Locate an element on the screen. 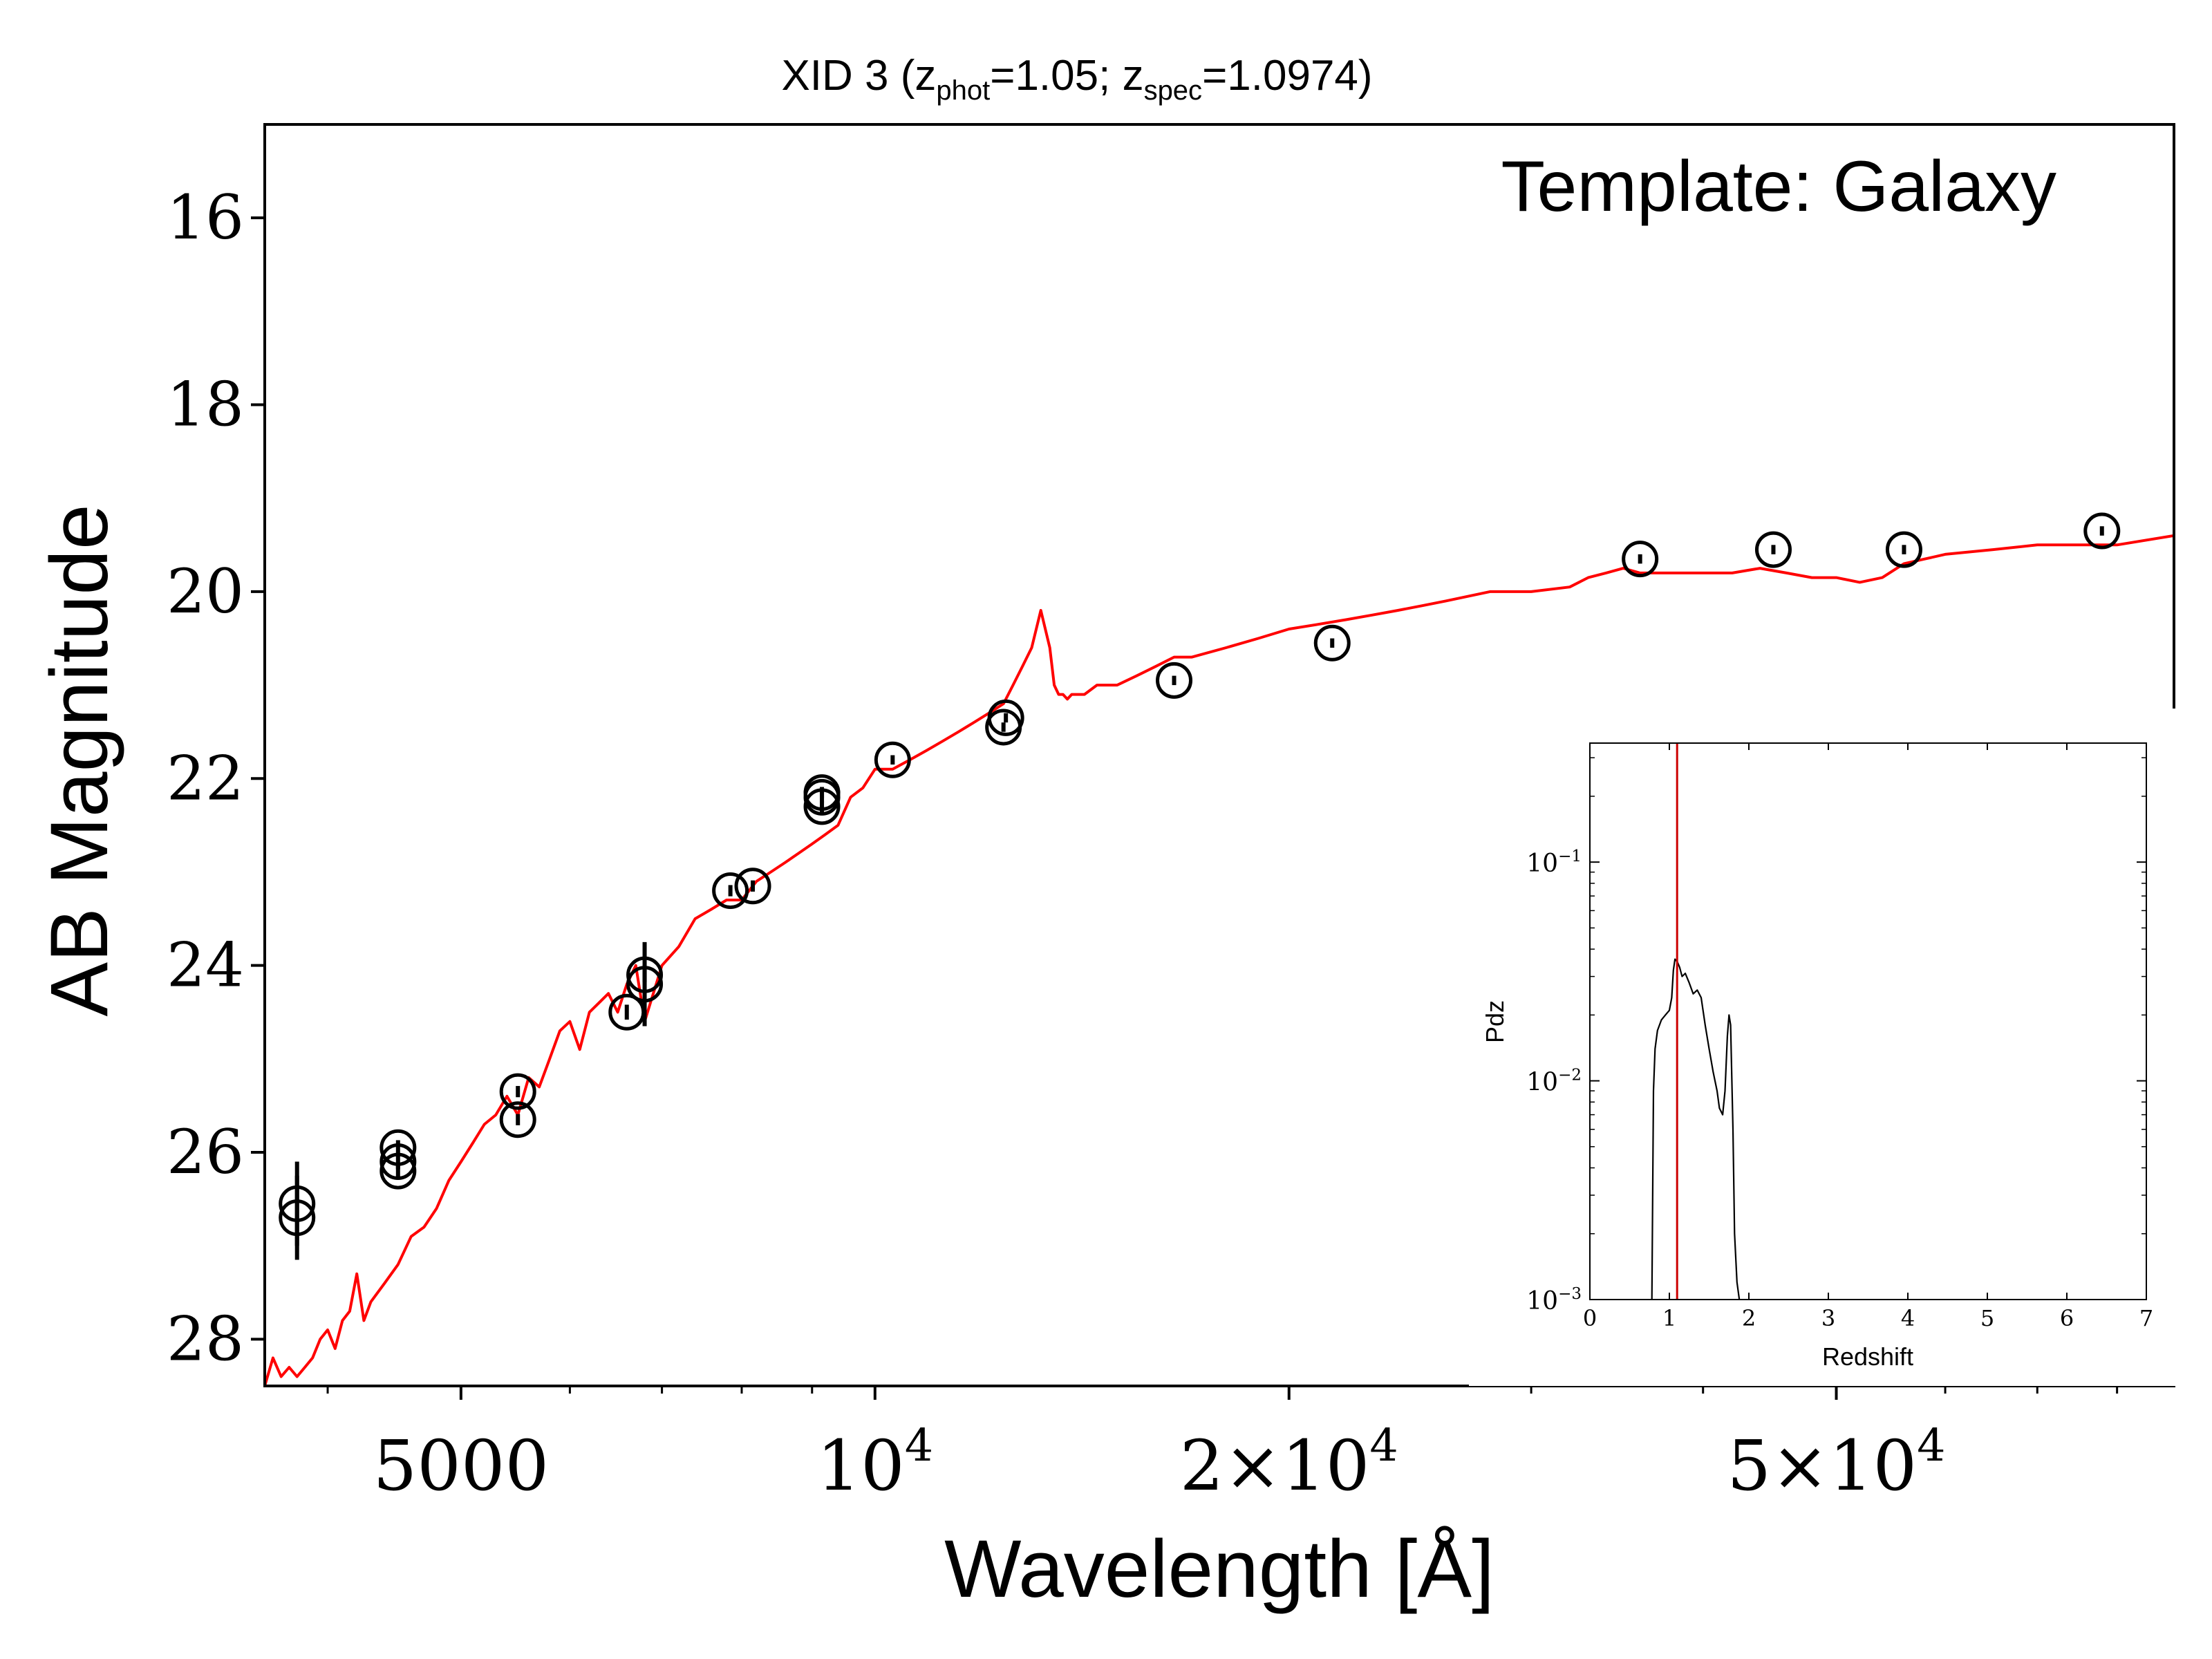  y-tick-label: 16 is located at coordinates (205, 218).